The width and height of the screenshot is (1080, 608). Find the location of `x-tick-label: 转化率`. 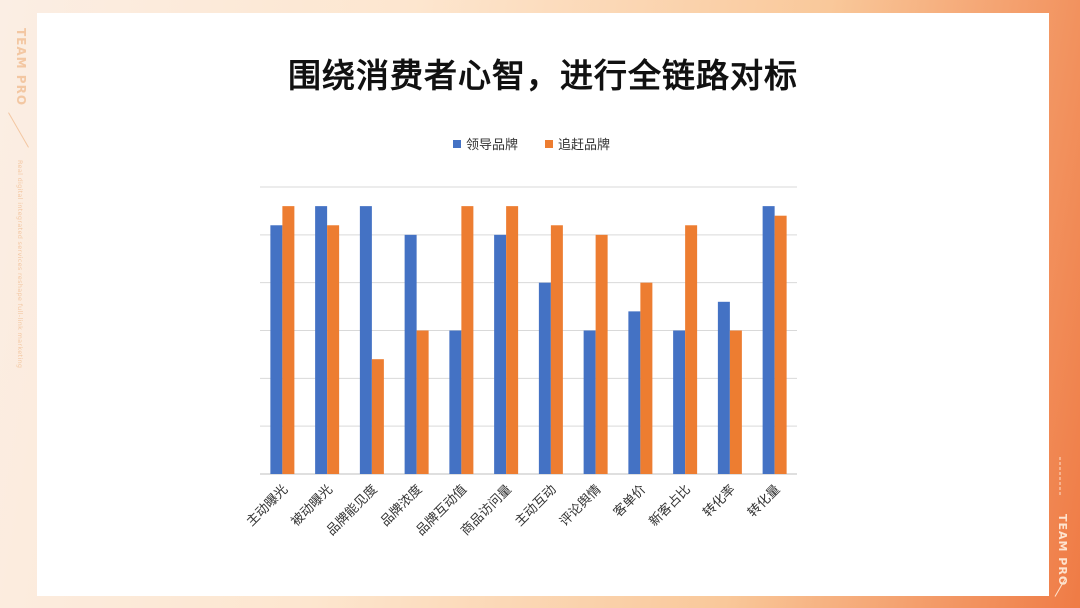

x-tick-label: 转化率 is located at coordinates (719, 501).